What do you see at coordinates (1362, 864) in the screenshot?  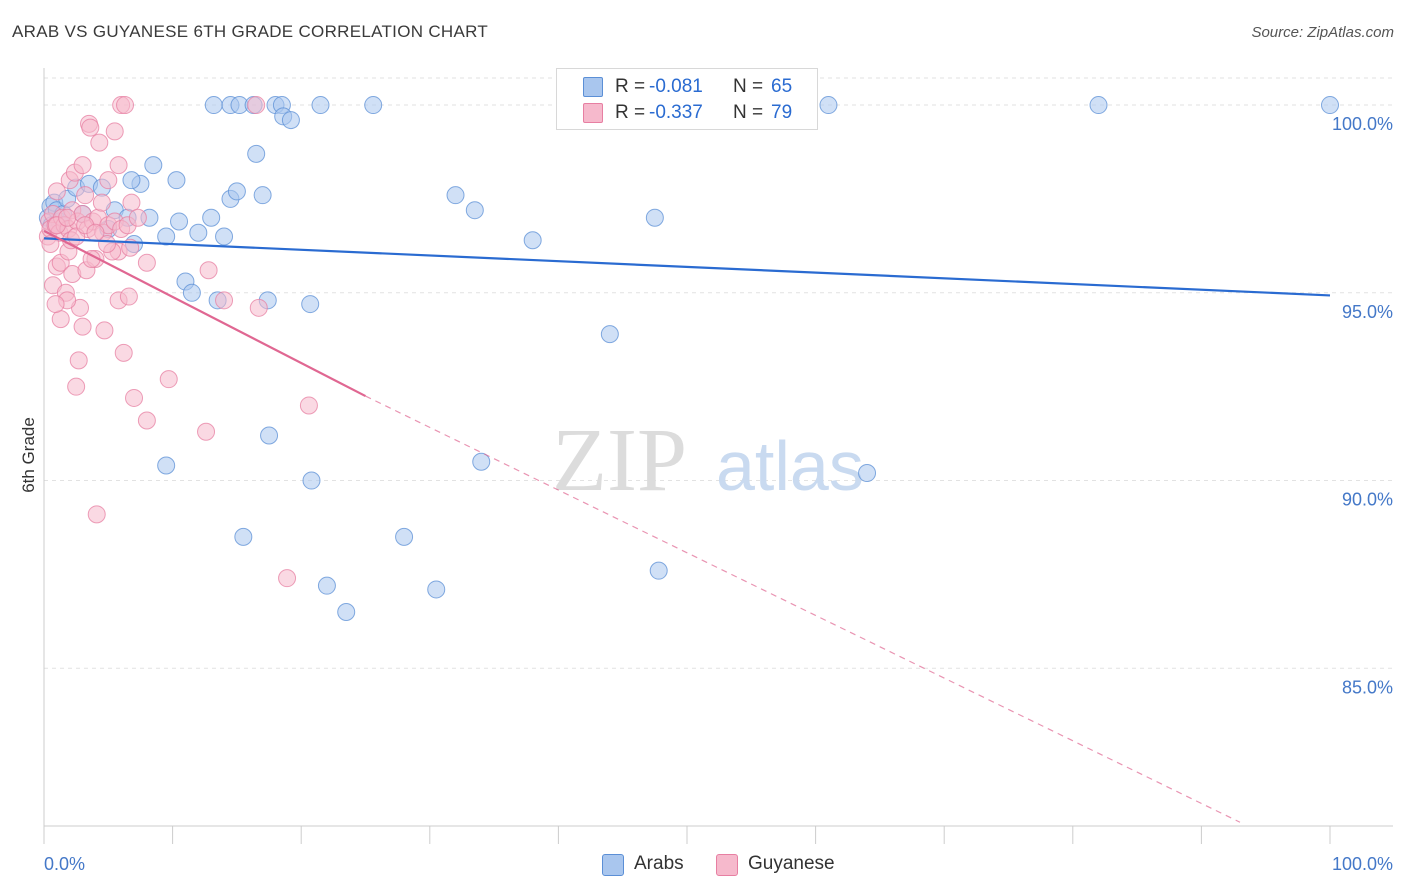 I see `x-tick-label-max: 100.0%` at bounding box center [1362, 864].